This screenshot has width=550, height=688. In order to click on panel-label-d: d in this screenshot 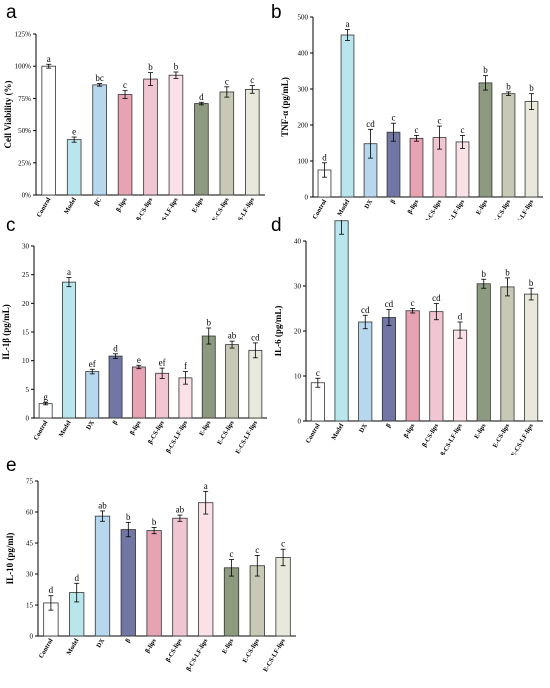, I will do `click(276, 225)`.